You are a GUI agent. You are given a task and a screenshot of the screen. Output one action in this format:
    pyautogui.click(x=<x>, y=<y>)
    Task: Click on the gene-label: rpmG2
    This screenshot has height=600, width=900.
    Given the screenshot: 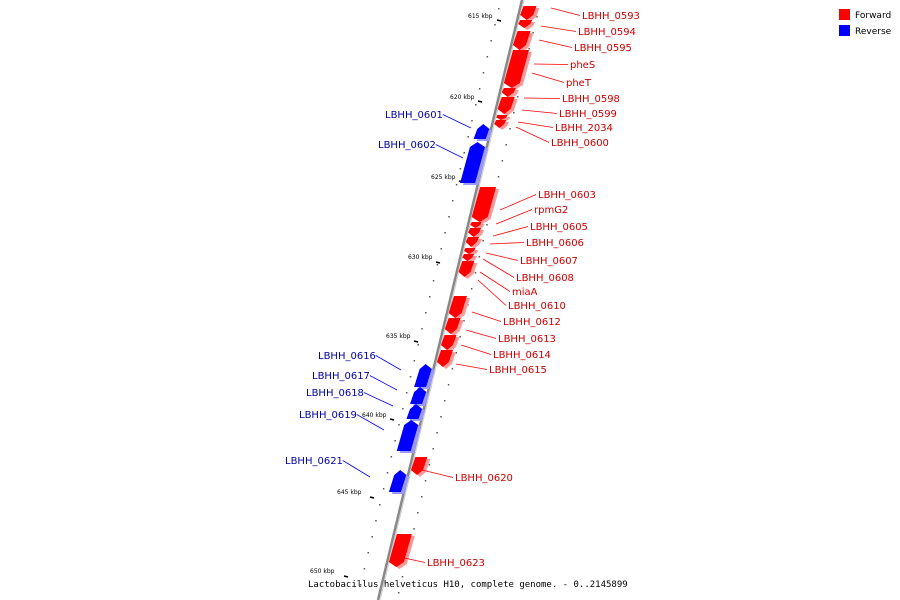 What is the action you would take?
    pyautogui.click(x=551, y=210)
    